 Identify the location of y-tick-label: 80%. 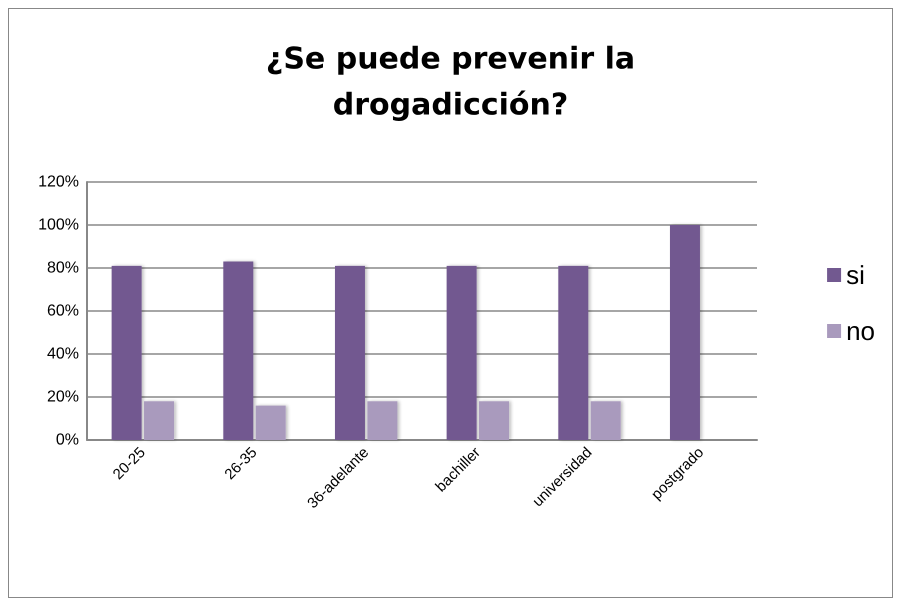
(62, 268).